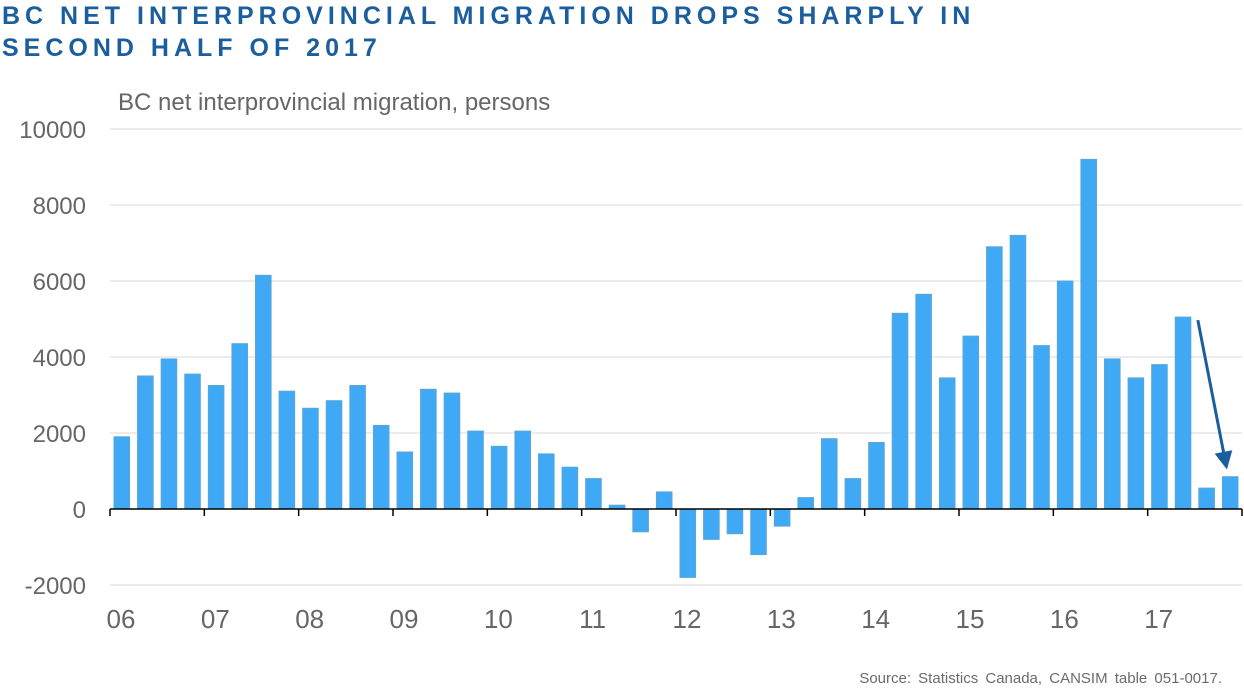 This screenshot has height=688, width=1244. What do you see at coordinates (498, 619) in the screenshot?
I see `x-tick-label: 10` at bounding box center [498, 619].